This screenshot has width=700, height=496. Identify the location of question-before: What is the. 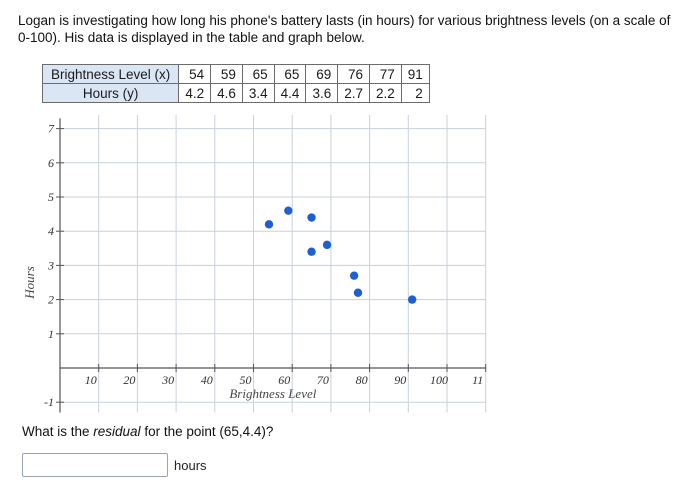
(58, 431).